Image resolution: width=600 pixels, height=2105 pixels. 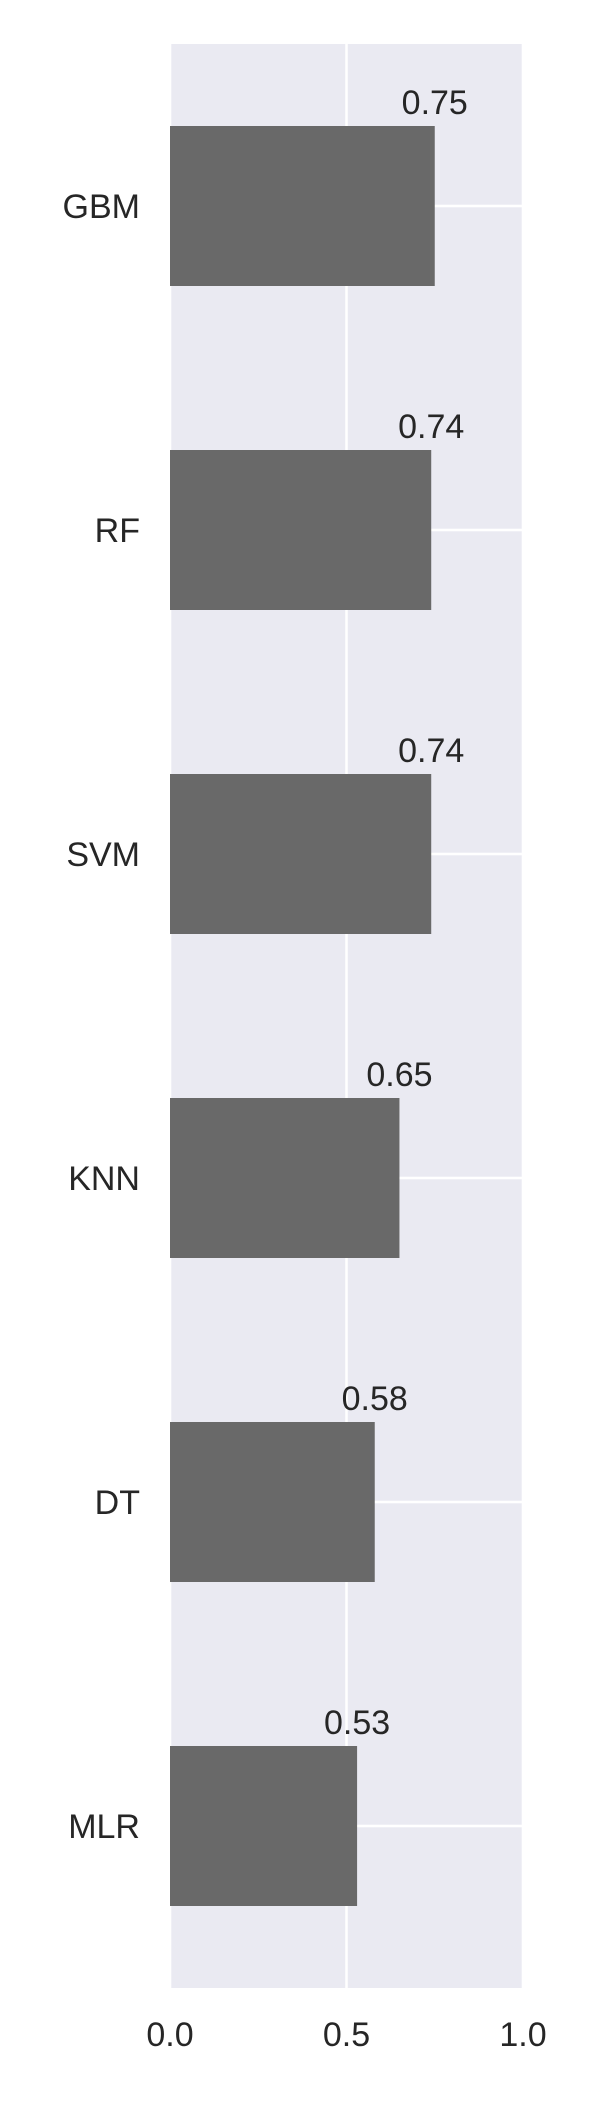 What do you see at coordinates (357, 1723) in the screenshot?
I see `data-label-mlr: 0.53` at bounding box center [357, 1723].